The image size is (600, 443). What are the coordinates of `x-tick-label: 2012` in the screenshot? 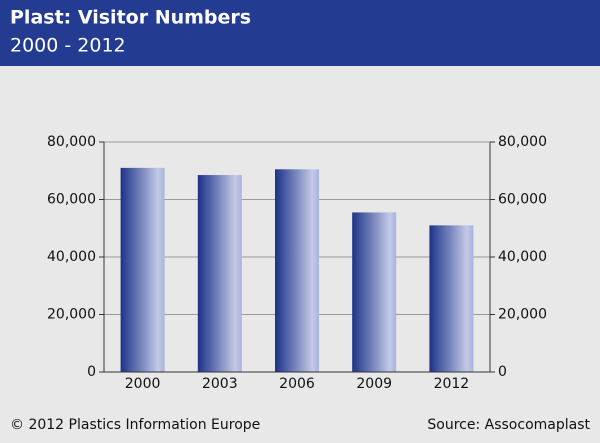 It's located at (452, 384).